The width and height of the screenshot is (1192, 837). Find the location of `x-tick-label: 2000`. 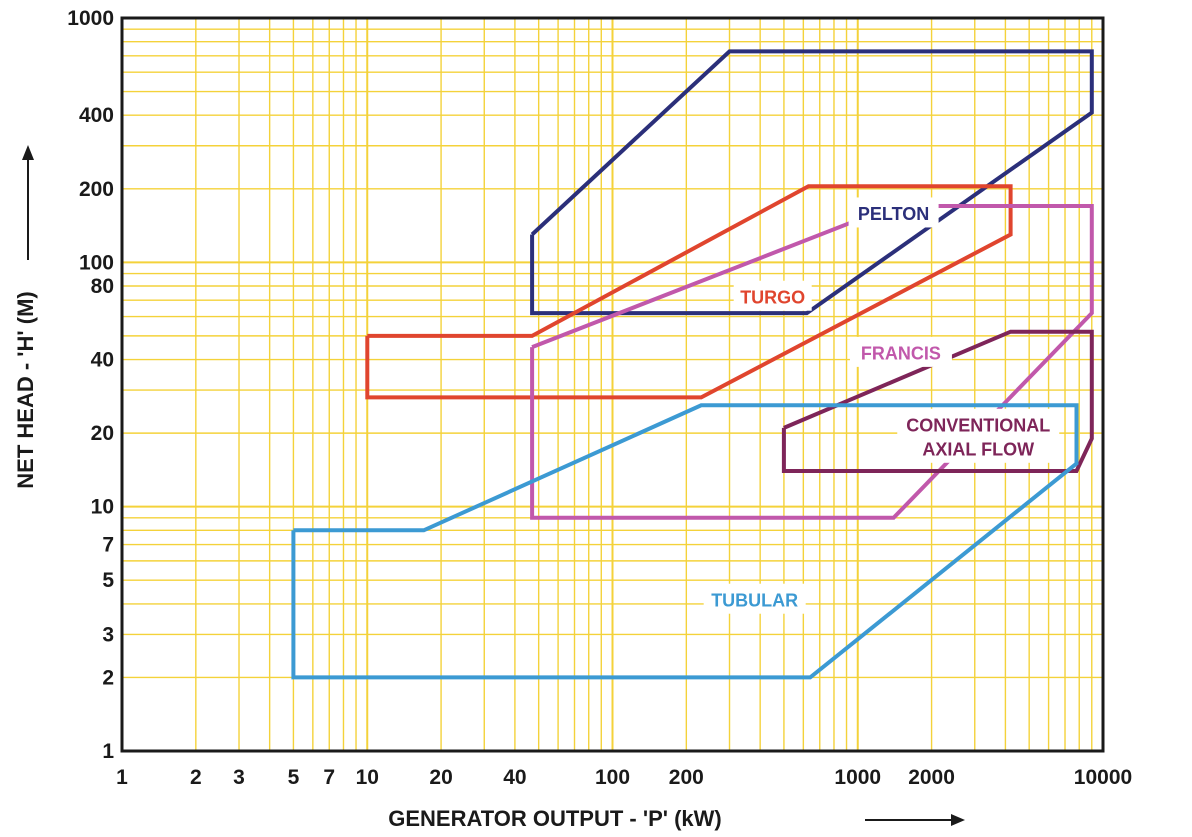

x-tick-label: 2000 is located at coordinates (931, 777).